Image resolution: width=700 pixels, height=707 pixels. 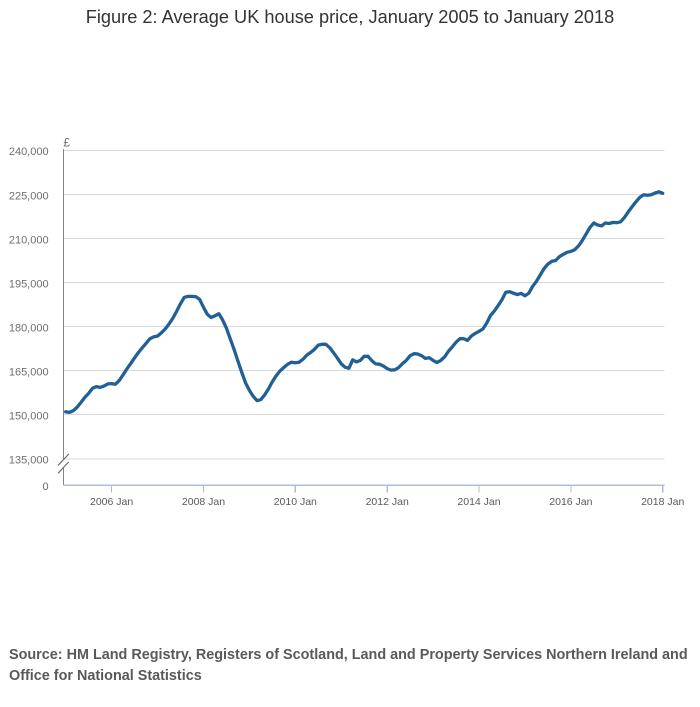 What do you see at coordinates (29, 240) in the screenshot?
I see `svg-text: 210,000` at bounding box center [29, 240].